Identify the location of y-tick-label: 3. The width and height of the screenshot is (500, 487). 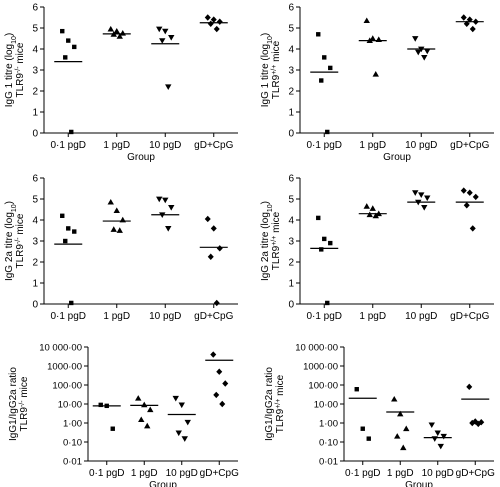
(291, 71).